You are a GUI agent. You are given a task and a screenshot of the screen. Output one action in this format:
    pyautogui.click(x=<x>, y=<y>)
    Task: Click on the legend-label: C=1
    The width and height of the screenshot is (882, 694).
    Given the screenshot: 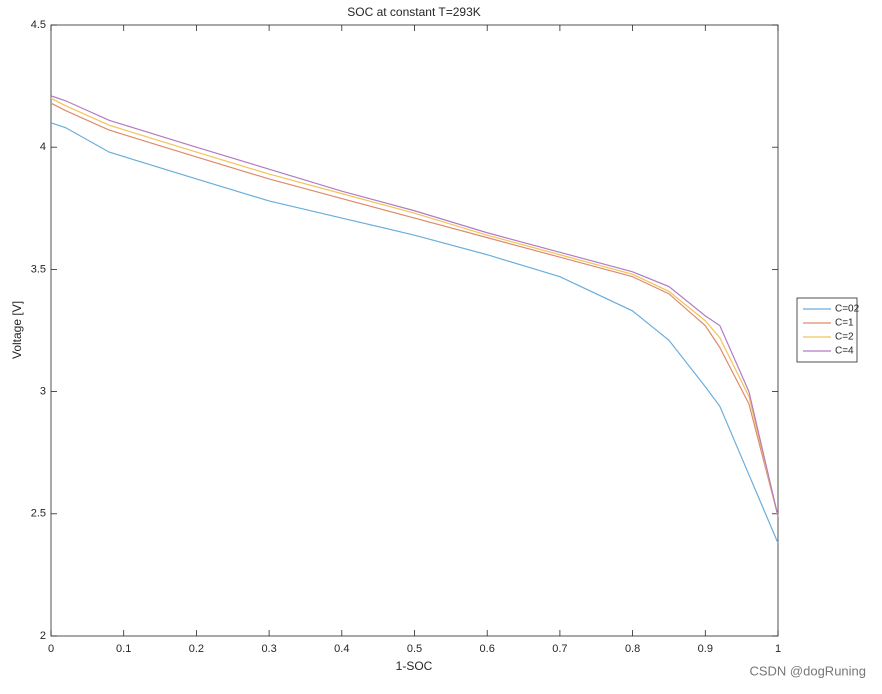 What is the action you would take?
    pyautogui.click(x=844, y=323)
    